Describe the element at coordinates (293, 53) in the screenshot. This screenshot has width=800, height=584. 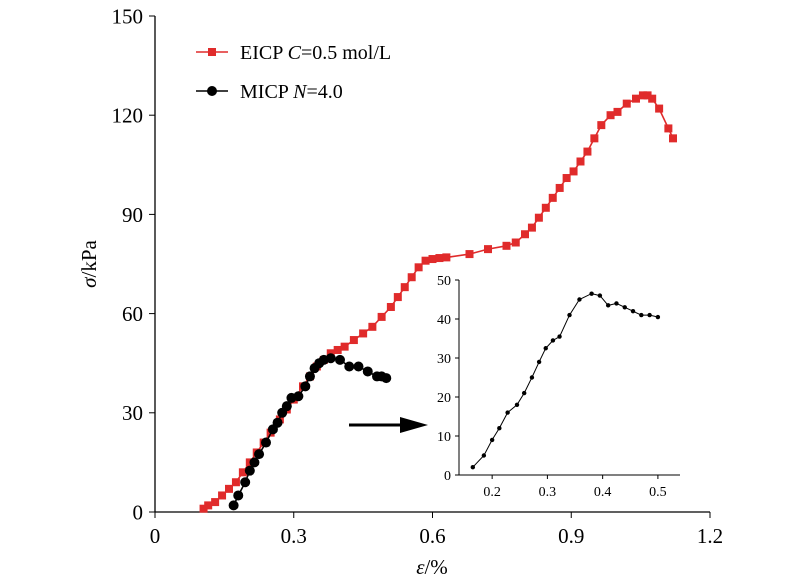
I see `legend-entry-eicp: EICP C=0.5 mol/L` at that location.